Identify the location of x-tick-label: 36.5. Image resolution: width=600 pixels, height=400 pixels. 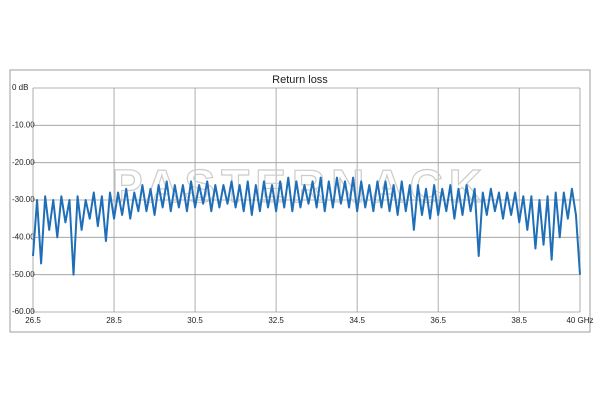
(438, 320).